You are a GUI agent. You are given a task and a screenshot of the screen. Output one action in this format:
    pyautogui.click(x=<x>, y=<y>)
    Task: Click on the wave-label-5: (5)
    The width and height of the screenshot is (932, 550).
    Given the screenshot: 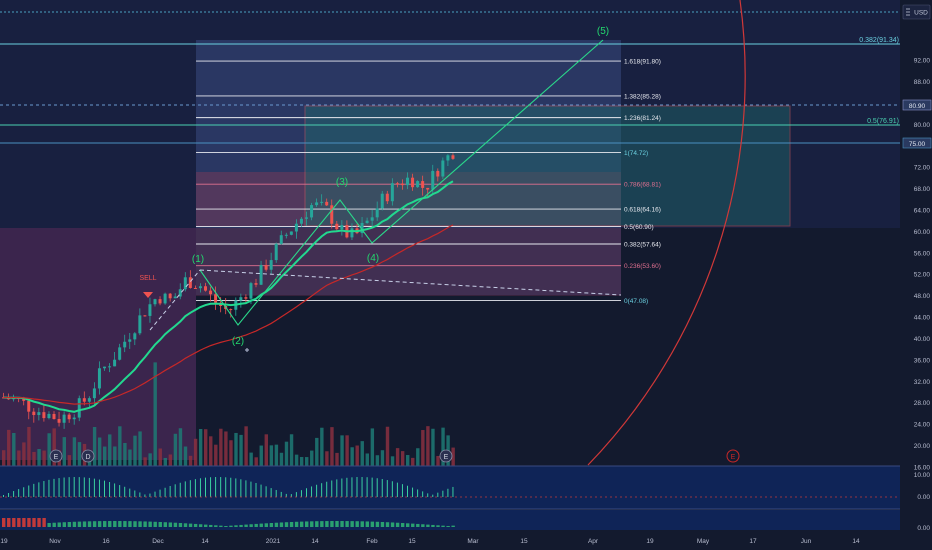 What is the action you would take?
    pyautogui.click(x=603, y=31)
    